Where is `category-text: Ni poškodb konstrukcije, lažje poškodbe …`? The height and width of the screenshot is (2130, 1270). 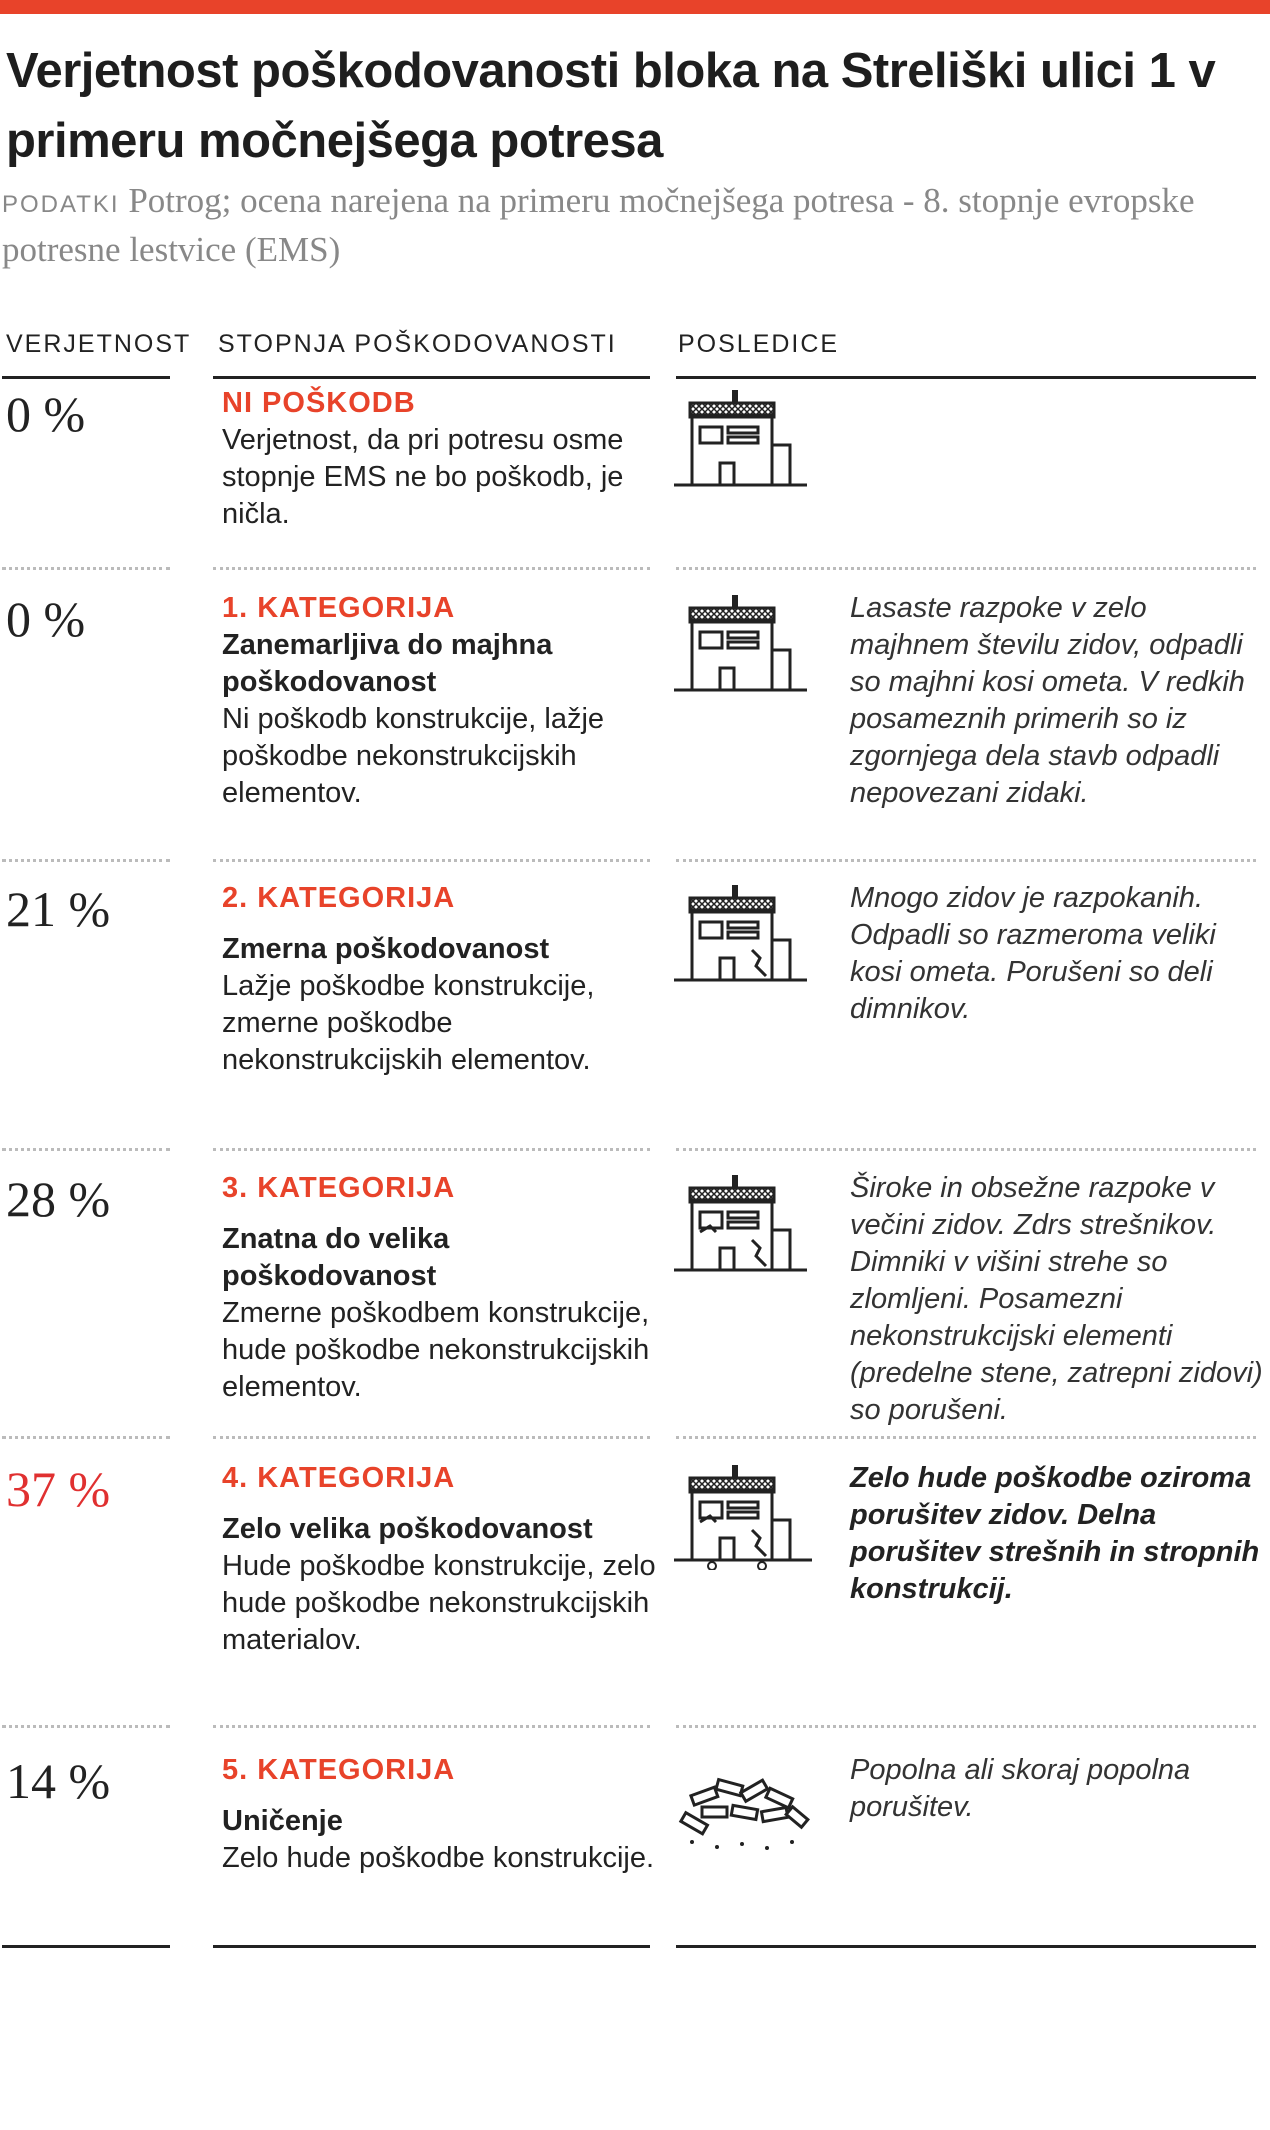 category-text: Ni poškodb konstrukcije, lažje poškodbe … is located at coordinates (413, 756).